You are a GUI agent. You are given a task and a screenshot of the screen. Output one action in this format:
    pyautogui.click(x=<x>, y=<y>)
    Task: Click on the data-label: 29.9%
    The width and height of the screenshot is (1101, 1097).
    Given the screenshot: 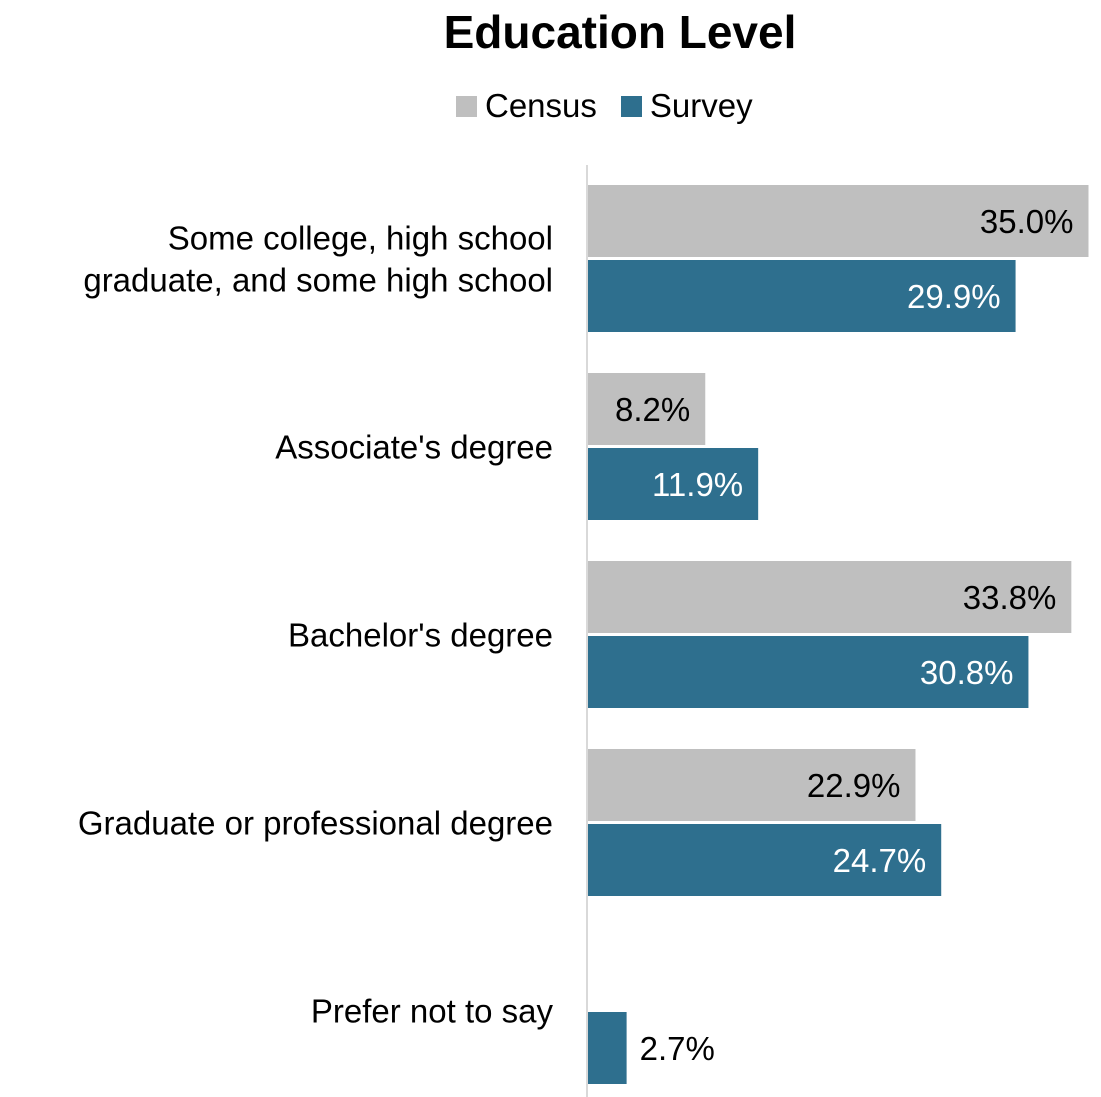 What is the action you would take?
    pyautogui.click(x=954, y=296)
    